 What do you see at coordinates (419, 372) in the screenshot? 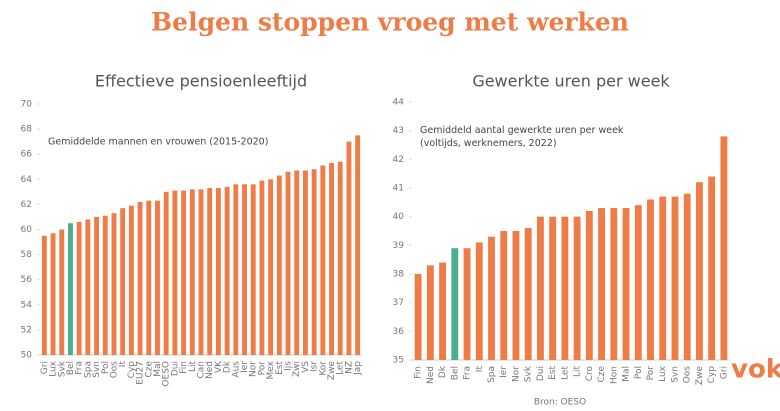
I see `x-tick-label: Fin` at bounding box center [419, 372].